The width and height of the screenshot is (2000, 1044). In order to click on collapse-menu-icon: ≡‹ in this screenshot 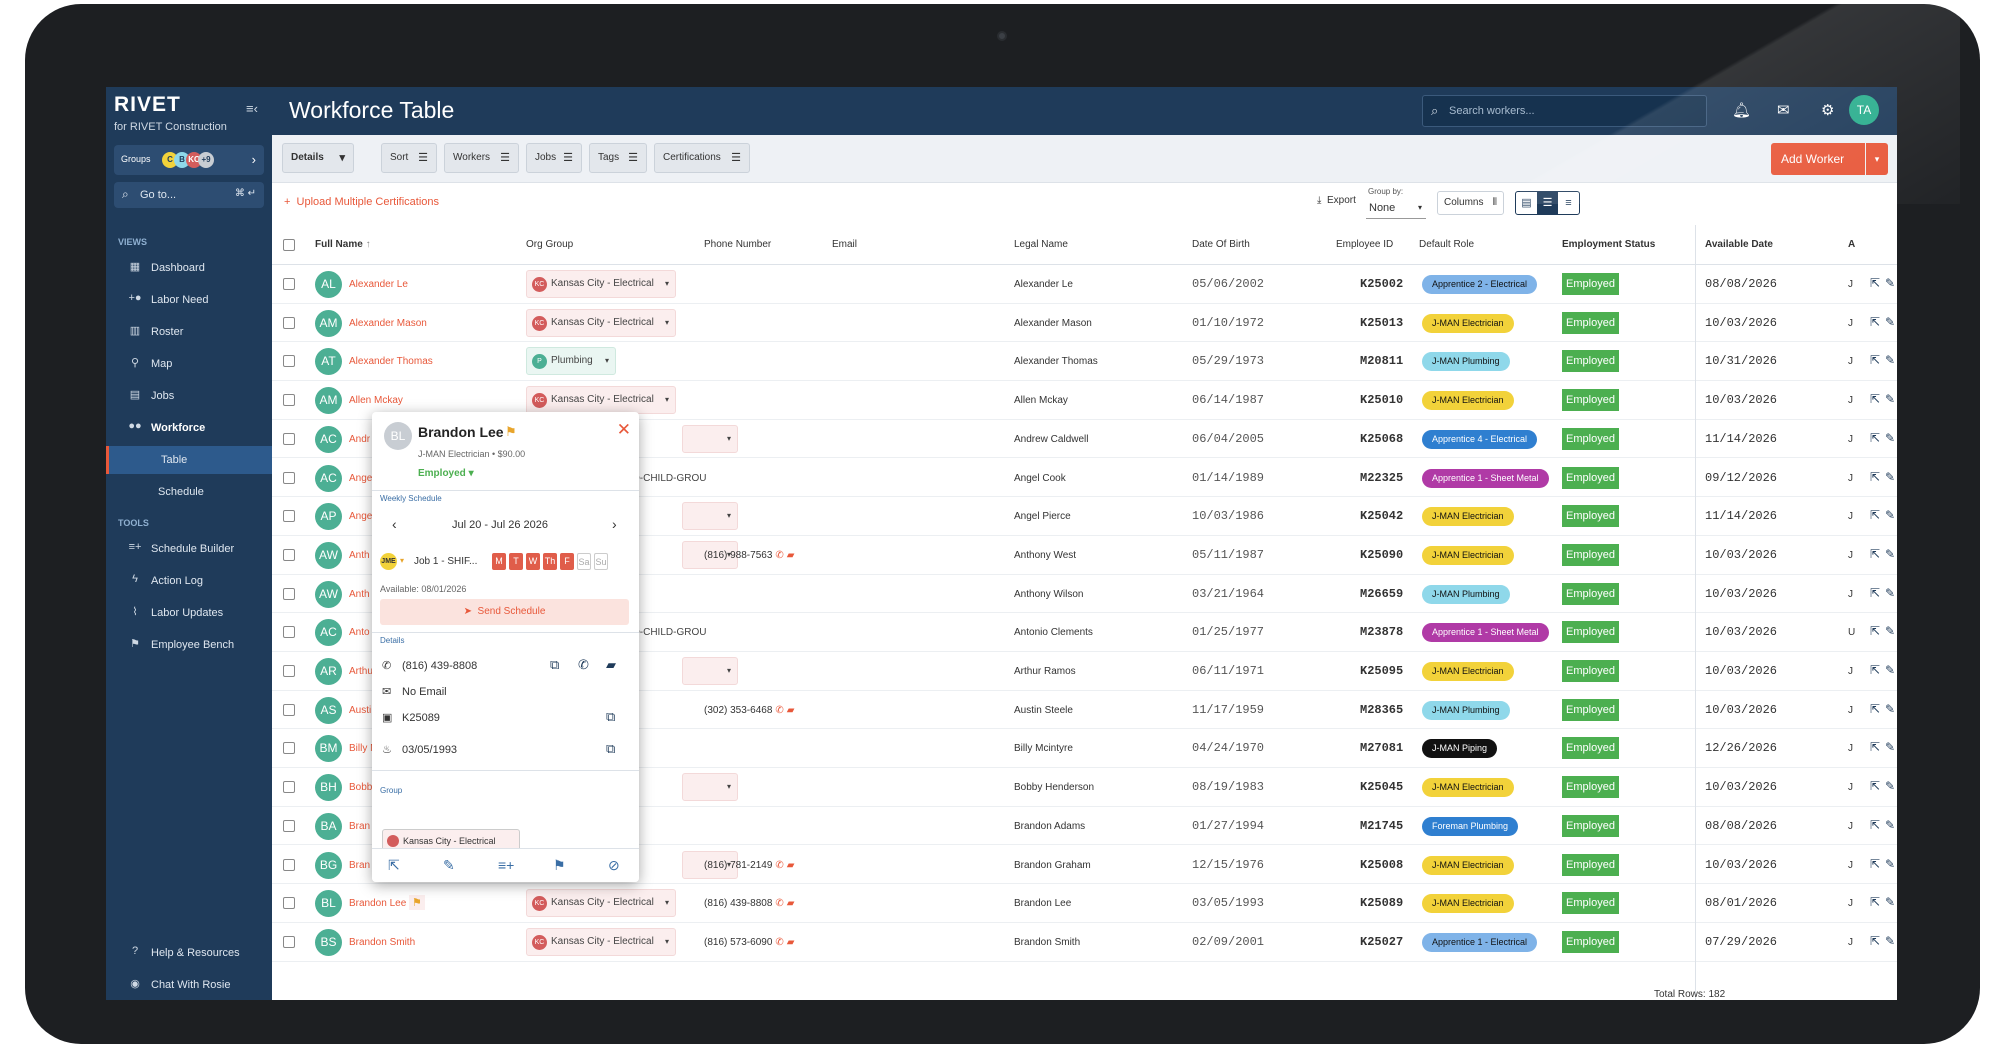, I will do `click(252, 108)`.